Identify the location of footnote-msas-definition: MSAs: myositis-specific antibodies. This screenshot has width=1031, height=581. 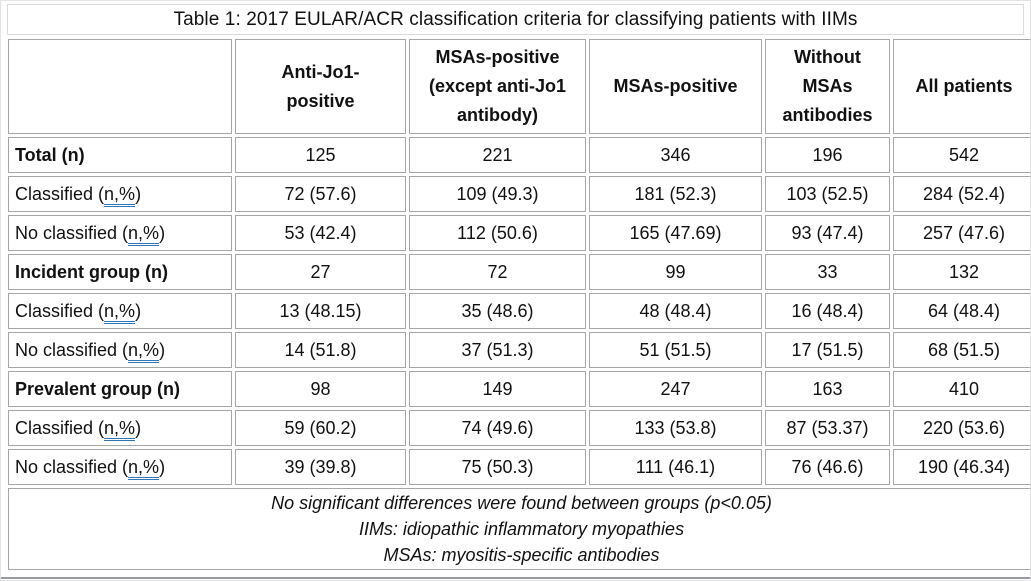
(521, 555).